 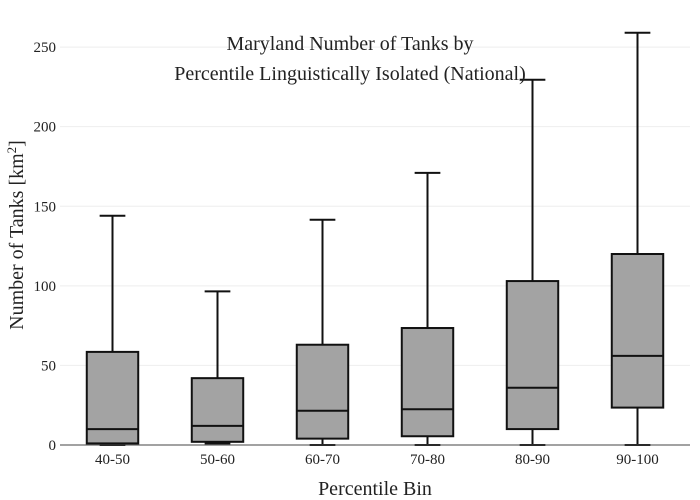 I want to click on y-axis-title: Number of Tanks [km2], so click(x=16, y=235).